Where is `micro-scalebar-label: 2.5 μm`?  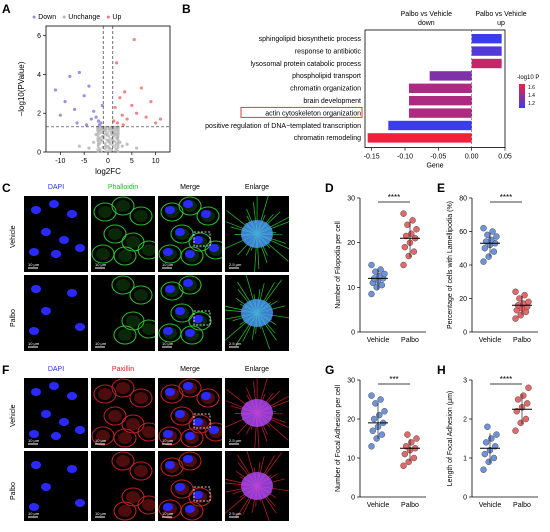 micro-scalebar-label: 2.5 μm is located at coordinates (235, 513).